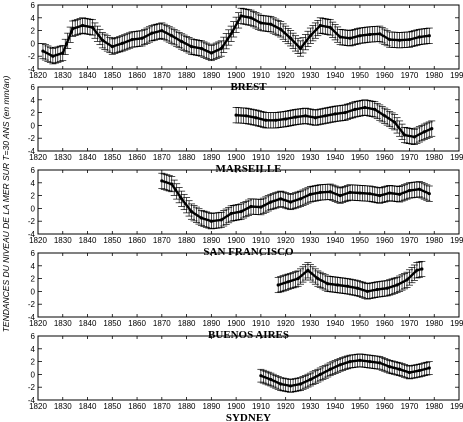 This screenshot has width=463, height=422. I want to click on panel-title: SYDNEY, so click(248, 417).